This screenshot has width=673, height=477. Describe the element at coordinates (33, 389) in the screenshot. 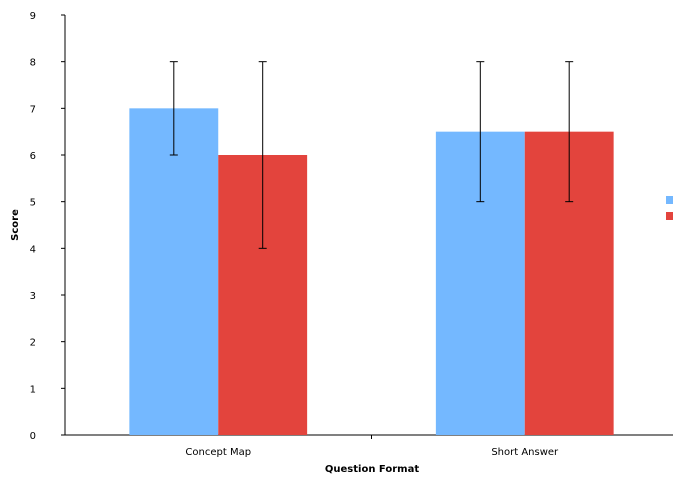

I see `y-tick-label: 1` at that location.